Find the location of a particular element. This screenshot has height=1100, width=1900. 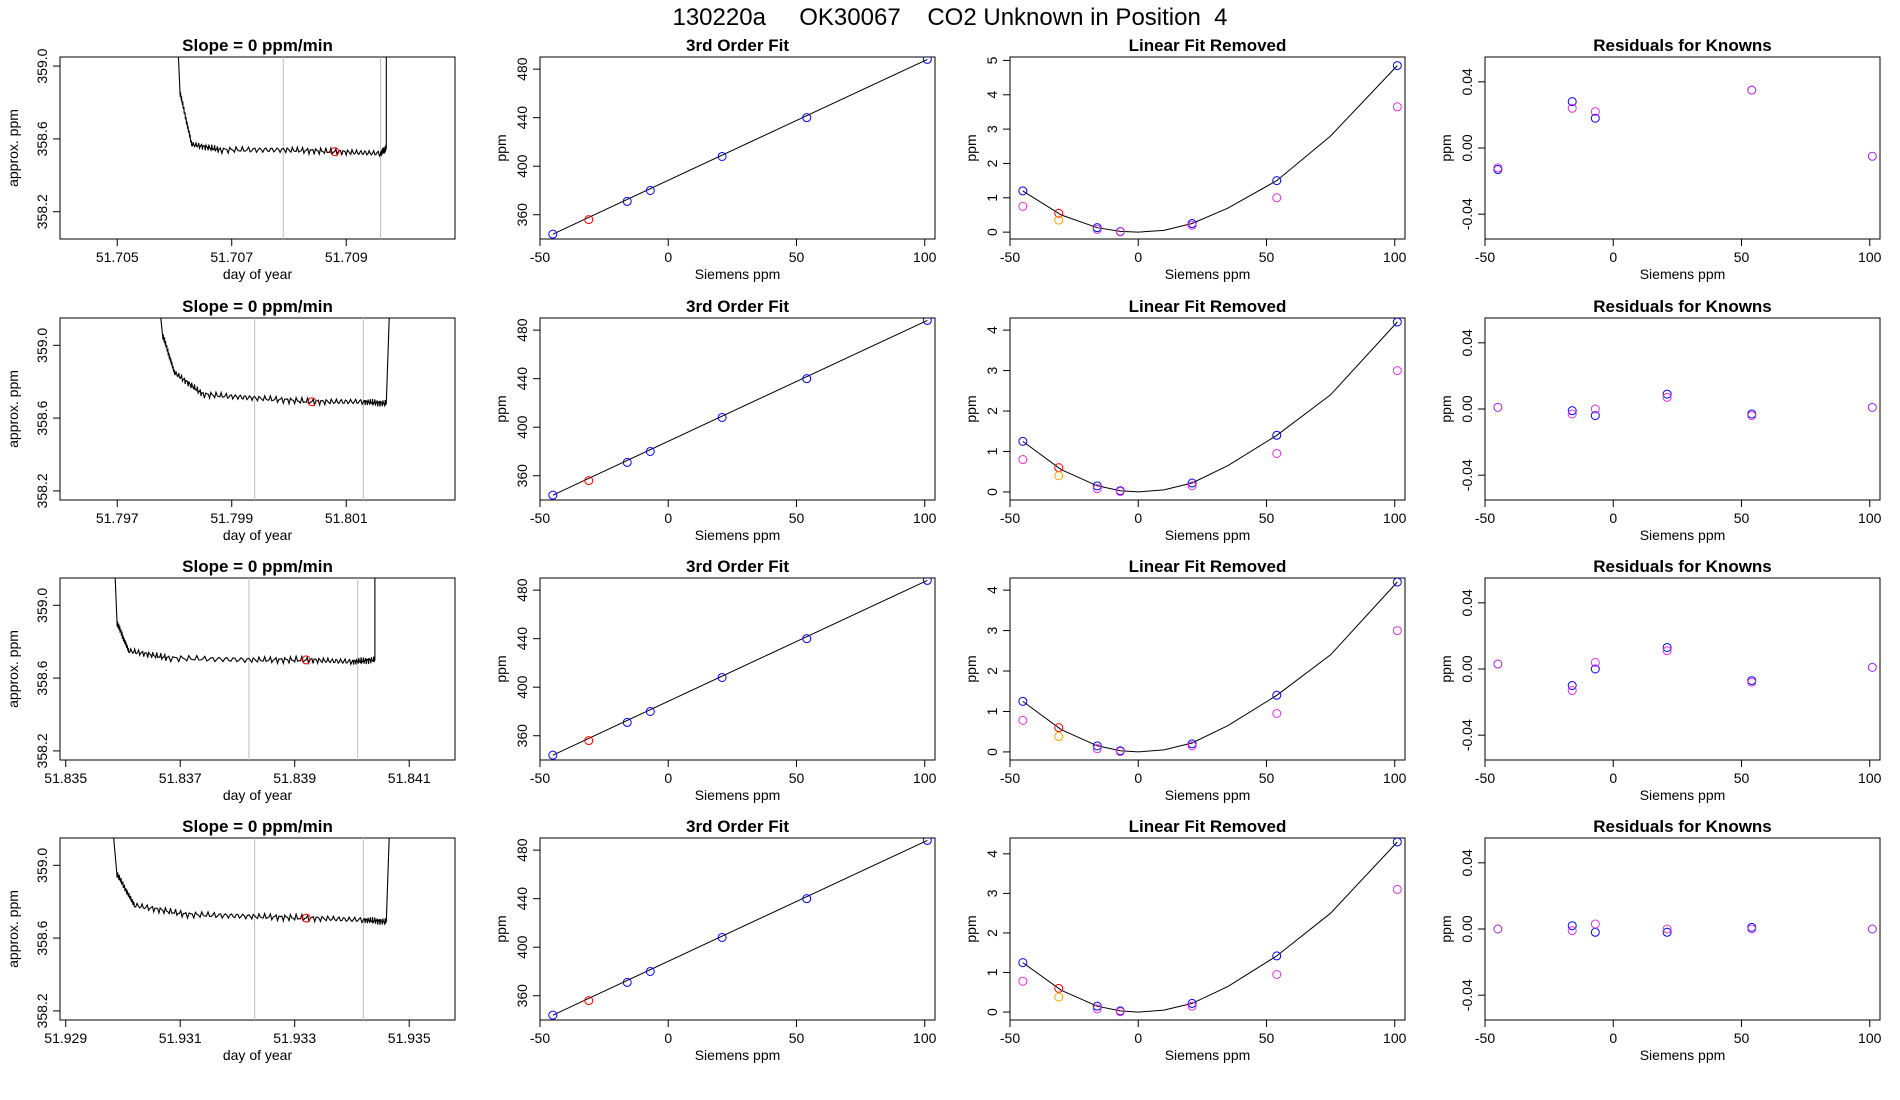

y-tick-label: 0 is located at coordinates (992, 1012).